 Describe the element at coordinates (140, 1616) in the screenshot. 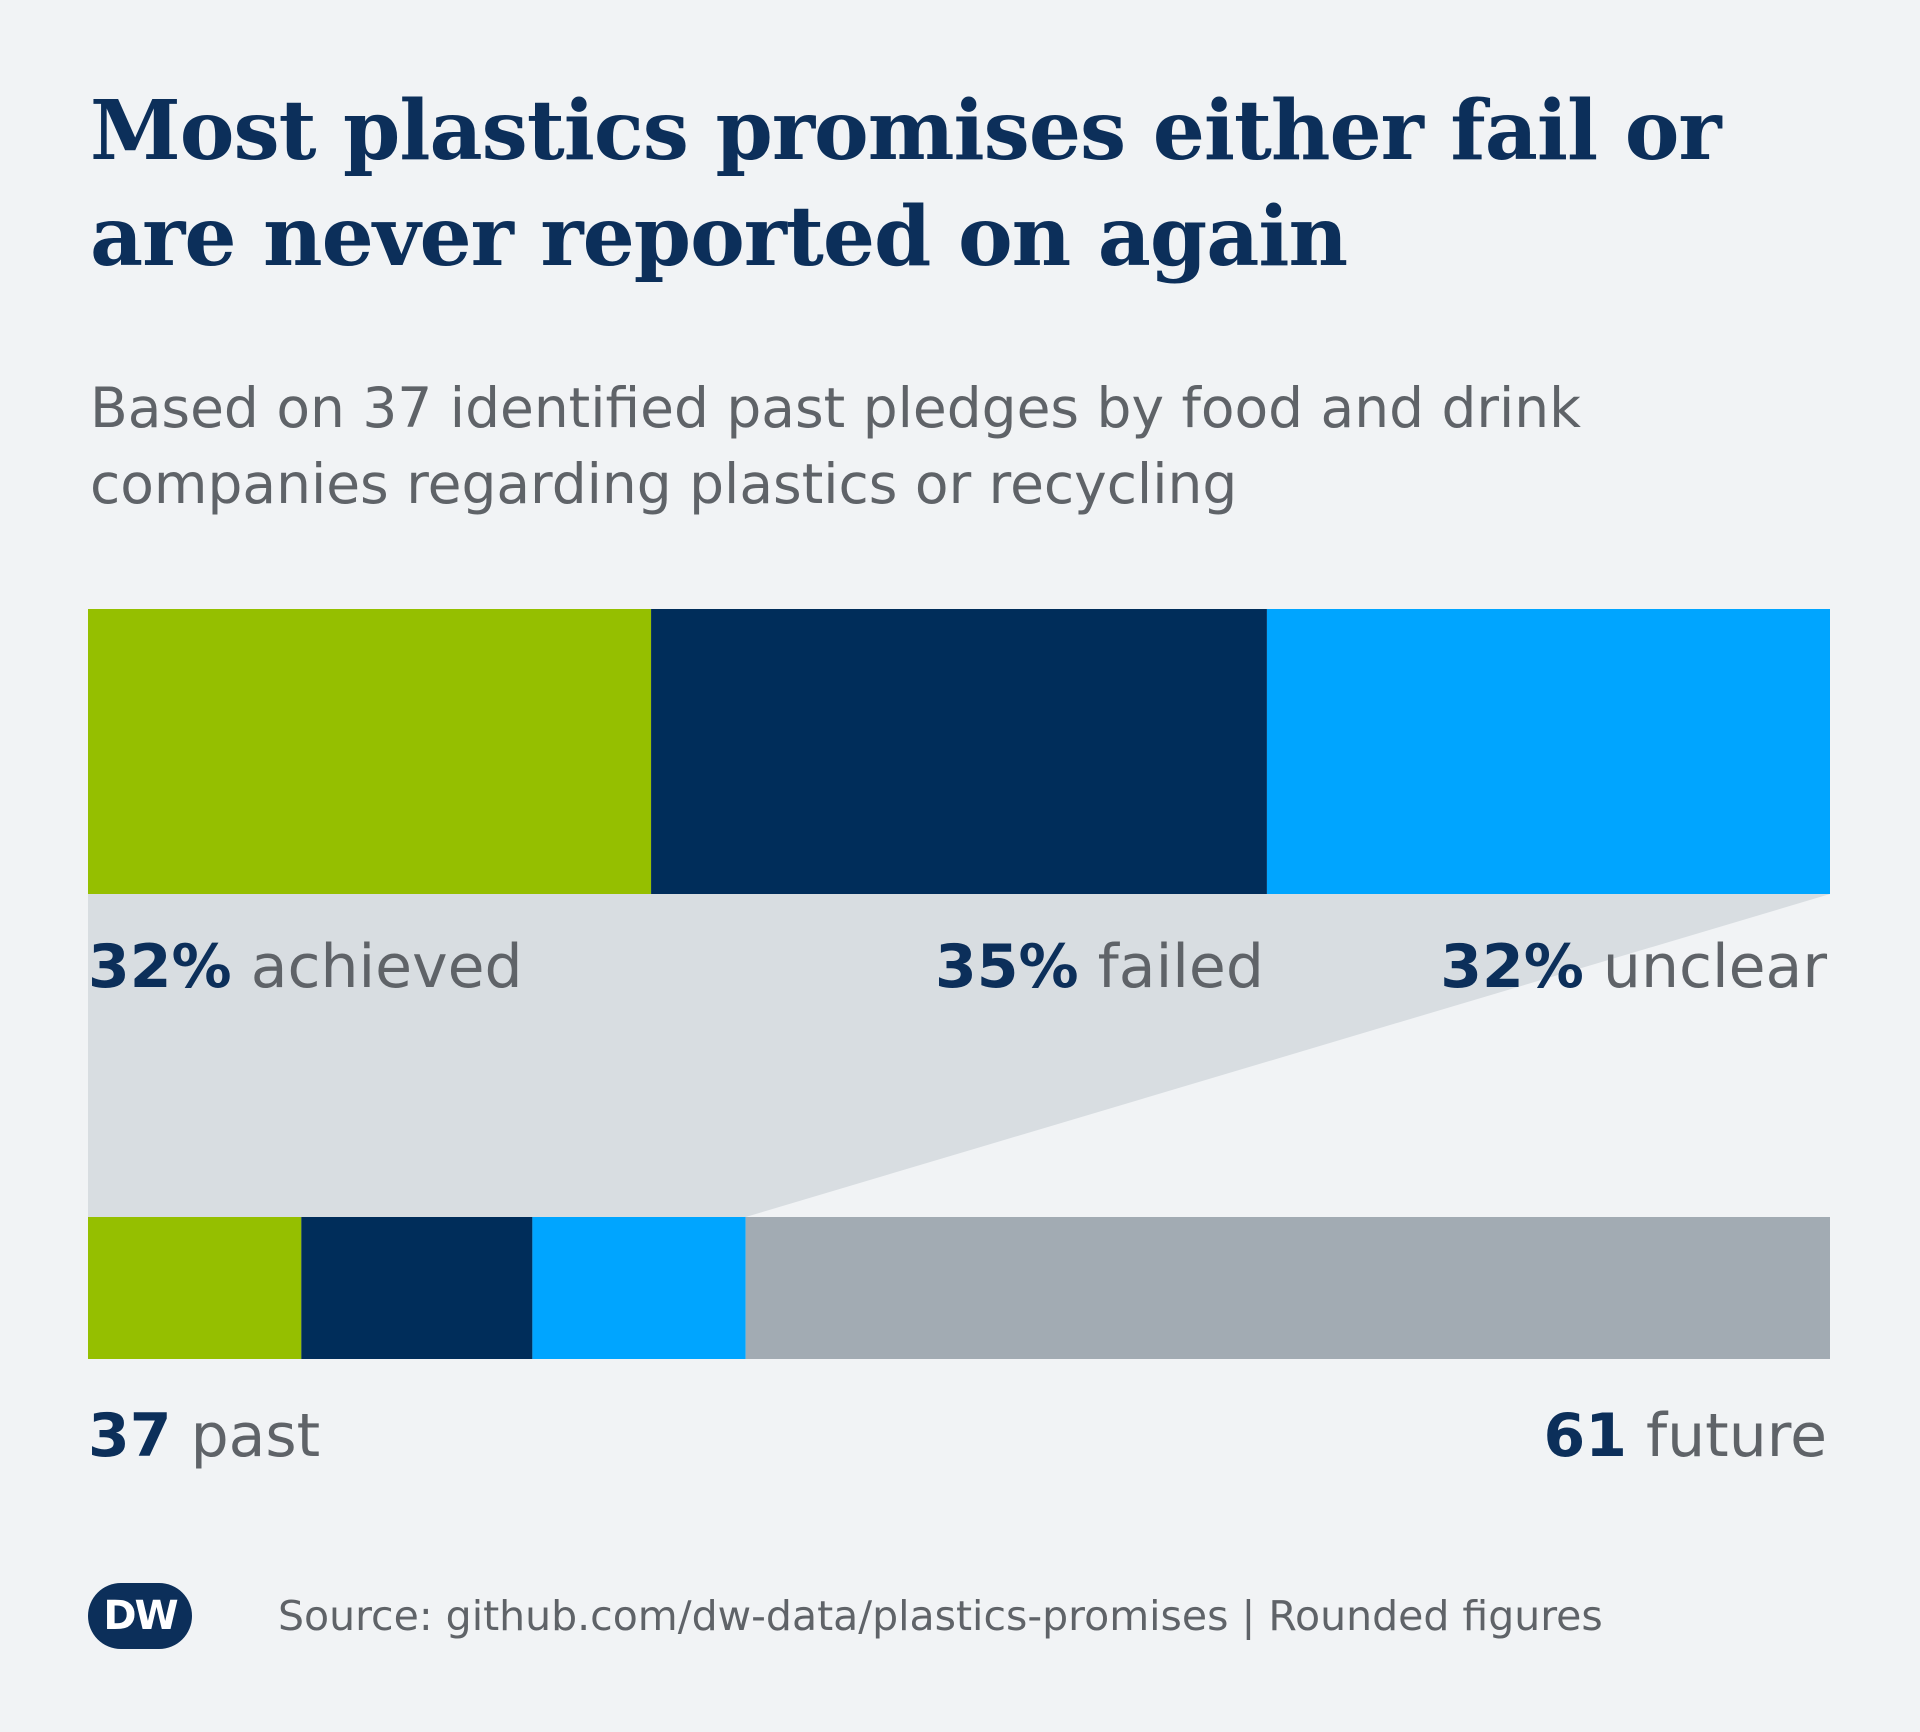

I see `dw-logo: DW` at that location.